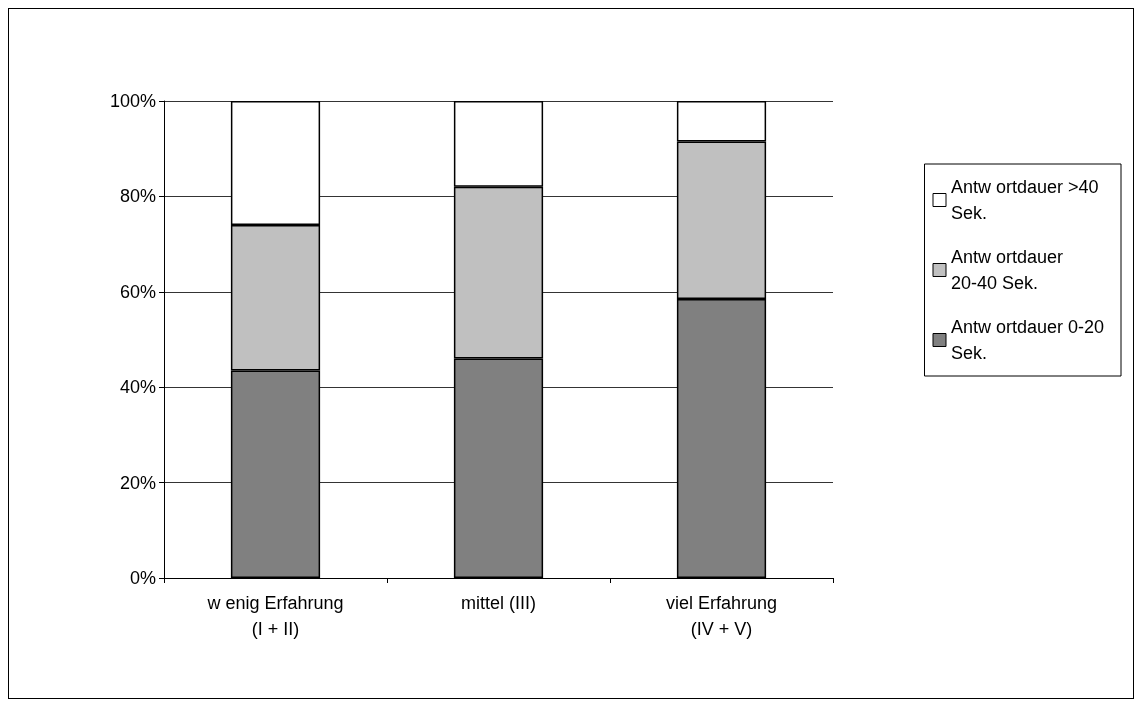  Describe the element at coordinates (1010, 270) in the screenshot. I see `legend-label: Antw ortdauer 20-40 Sek.` at that location.